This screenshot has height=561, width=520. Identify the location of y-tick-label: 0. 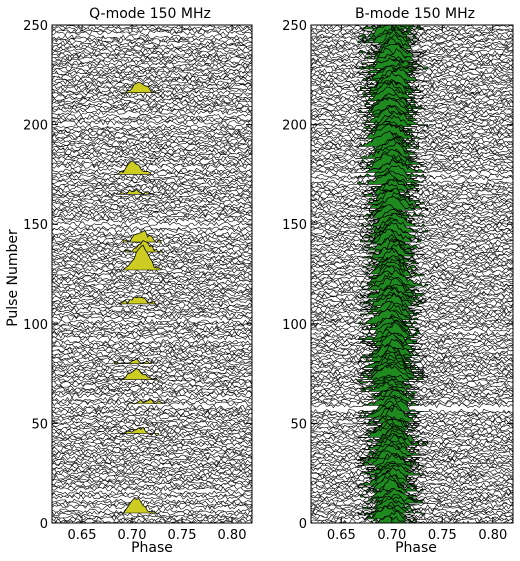
(44, 524).